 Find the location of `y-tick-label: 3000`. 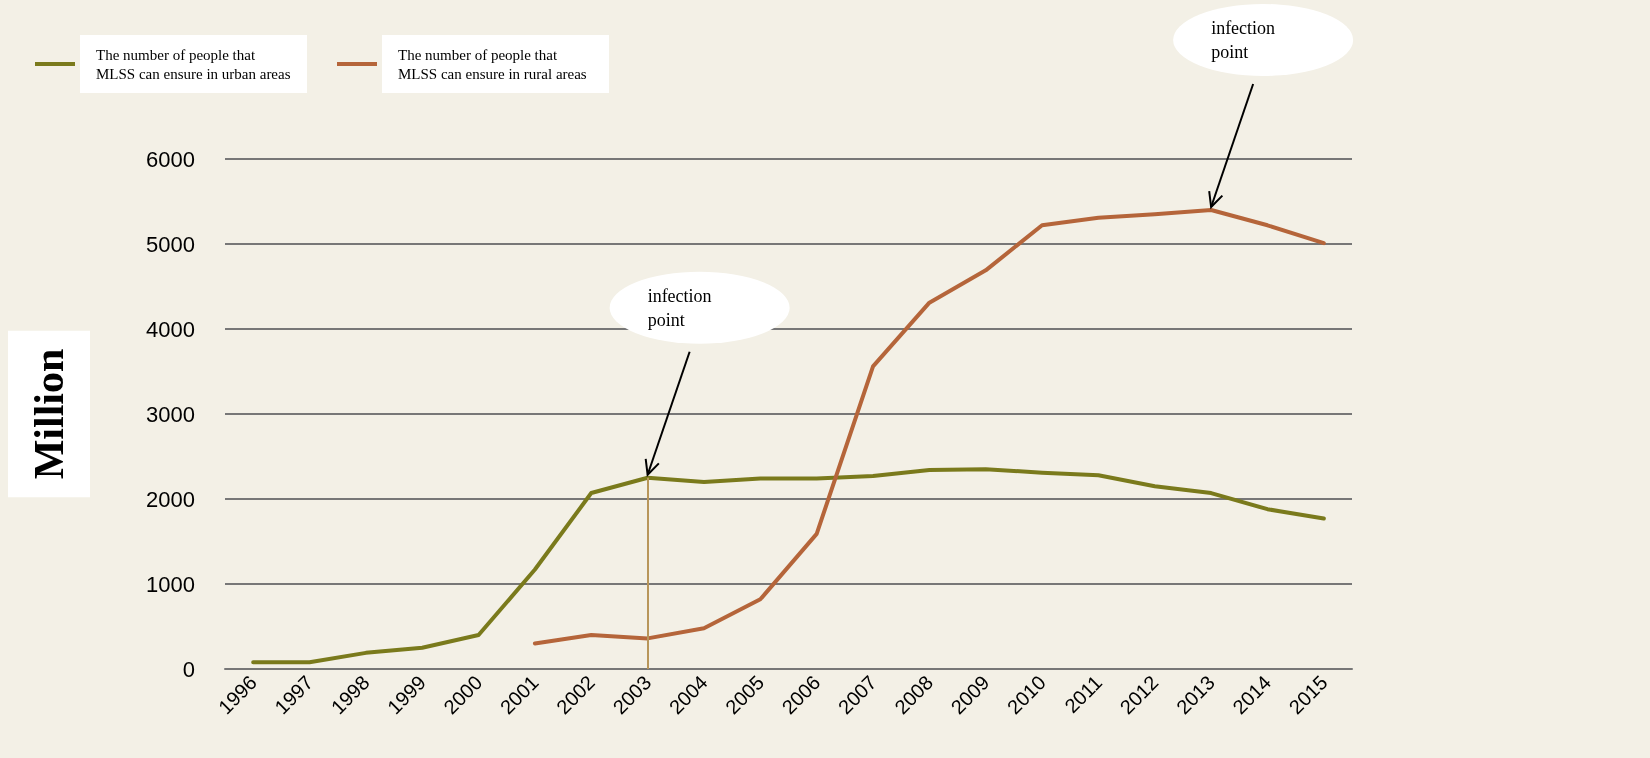

y-tick-label: 3000 is located at coordinates (170, 414).